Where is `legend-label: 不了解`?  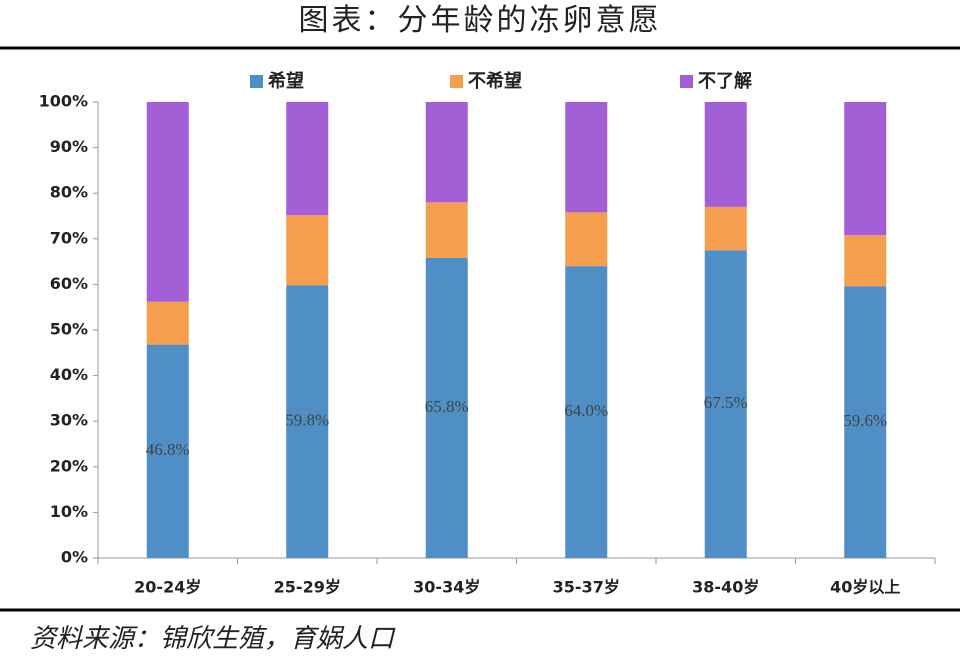 legend-label: 不了解 is located at coordinates (725, 81).